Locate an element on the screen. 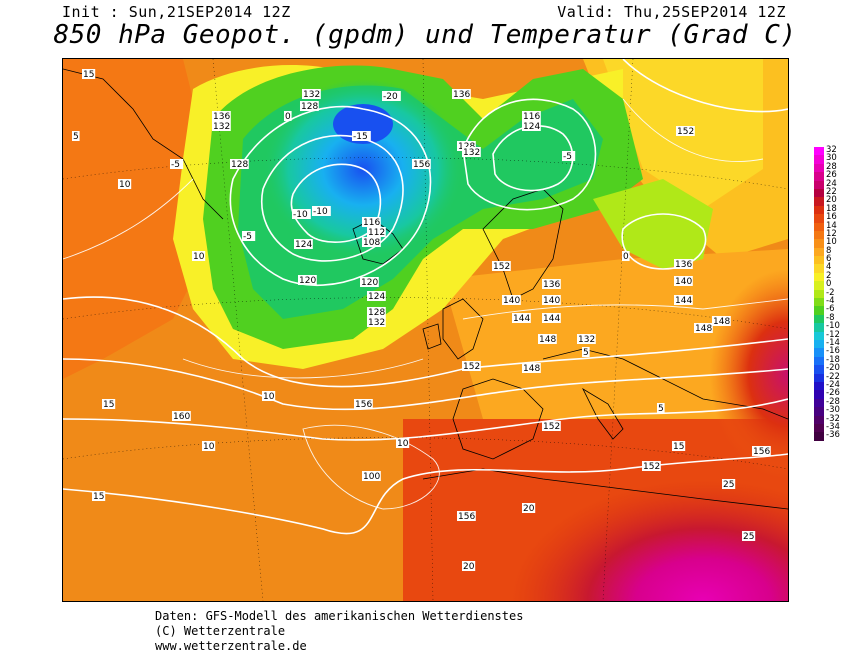 Image resolution: width=850 pixels, height=657 pixels. geopotential-label: 132 is located at coordinates (471, 152).